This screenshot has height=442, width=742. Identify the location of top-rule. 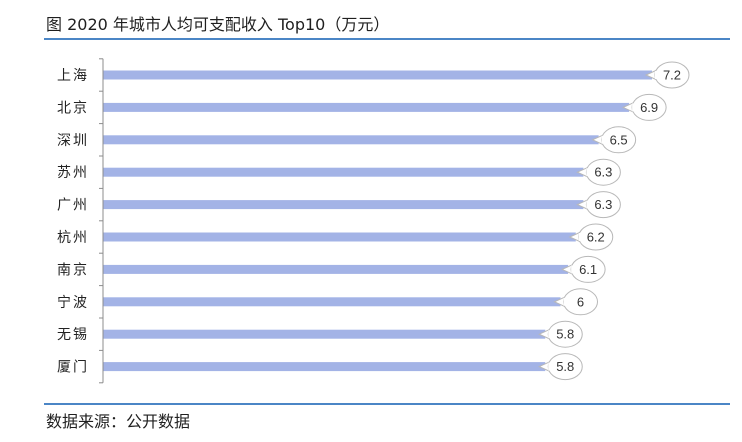
(387, 39).